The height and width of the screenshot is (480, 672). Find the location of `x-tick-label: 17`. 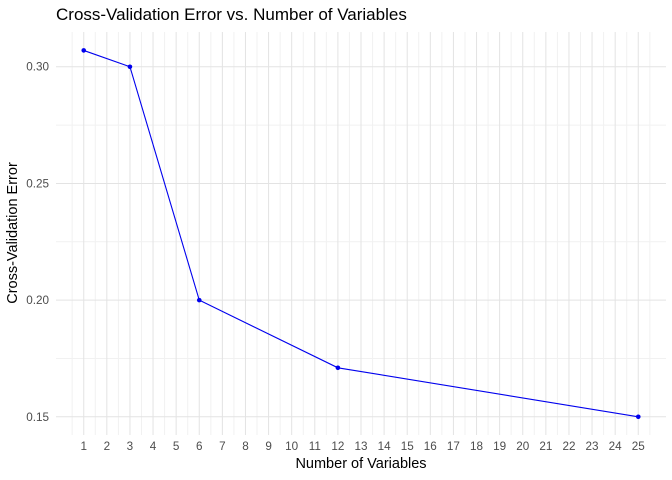

x-tick-label: 17 is located at coordinates (453, 446).